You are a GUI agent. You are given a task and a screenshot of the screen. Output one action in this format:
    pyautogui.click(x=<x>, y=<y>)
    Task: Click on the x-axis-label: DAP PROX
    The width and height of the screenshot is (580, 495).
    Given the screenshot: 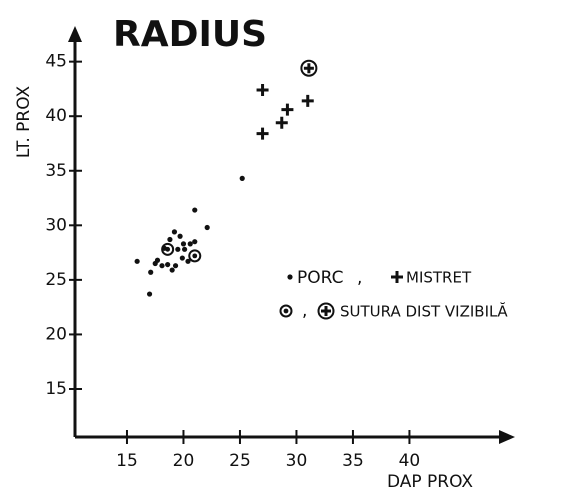 What is the action you would take?
    pyautogui.click(x=430, y=482)
    